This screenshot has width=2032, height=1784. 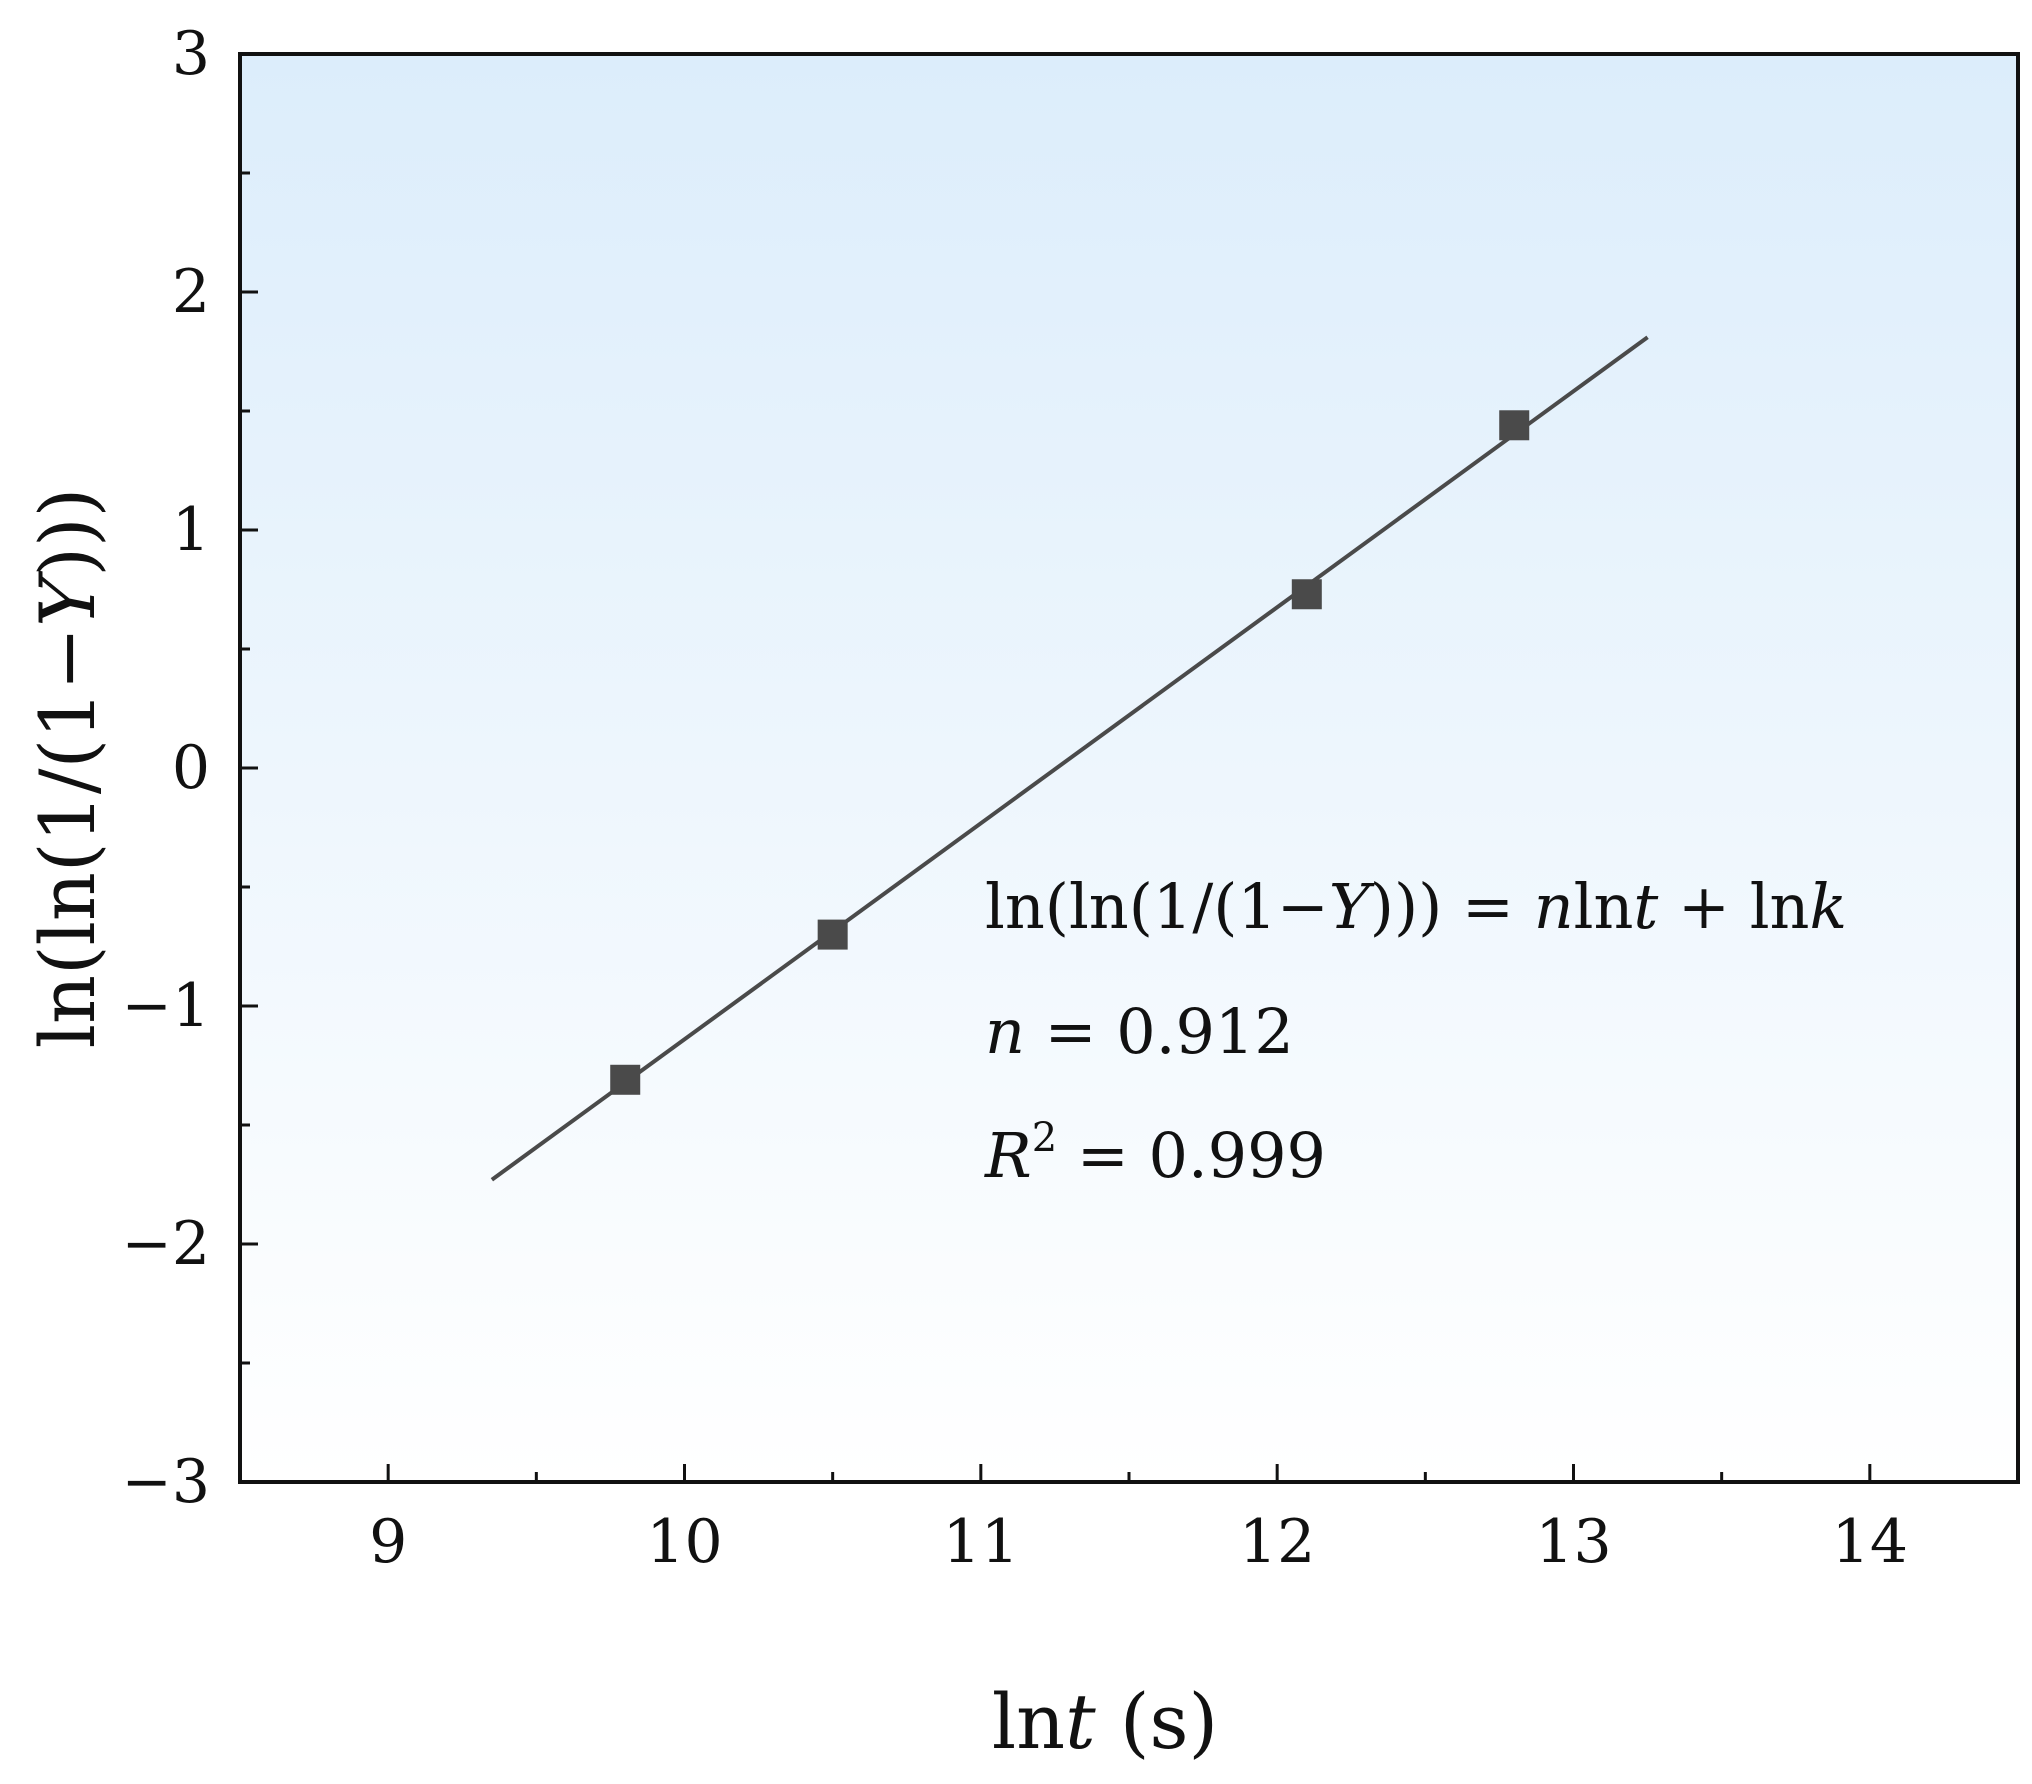 What do you see at coordinates (191, 530) in the screenshot?
I see `y-tick-label: 1` at bounding box center [191, 530].